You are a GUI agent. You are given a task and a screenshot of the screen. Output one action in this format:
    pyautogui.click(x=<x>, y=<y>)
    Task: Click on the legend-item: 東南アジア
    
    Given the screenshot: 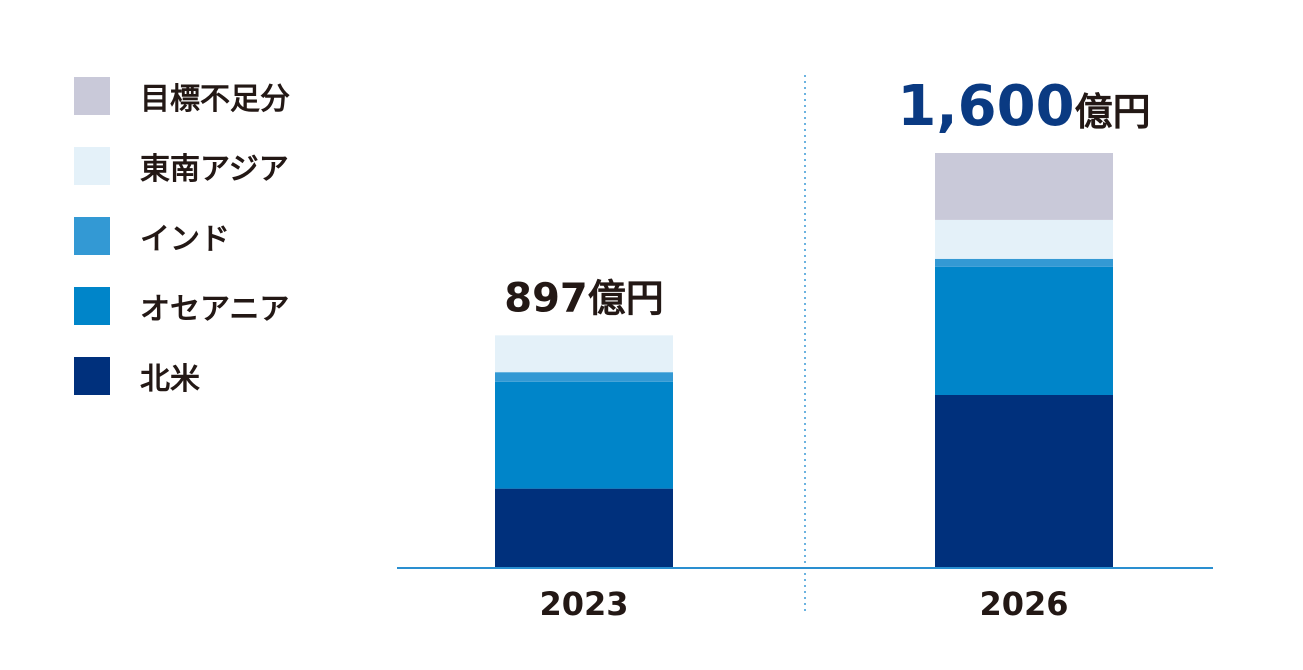 What is the action you would take?
    pyautogui.click(x=181, y=166)
    